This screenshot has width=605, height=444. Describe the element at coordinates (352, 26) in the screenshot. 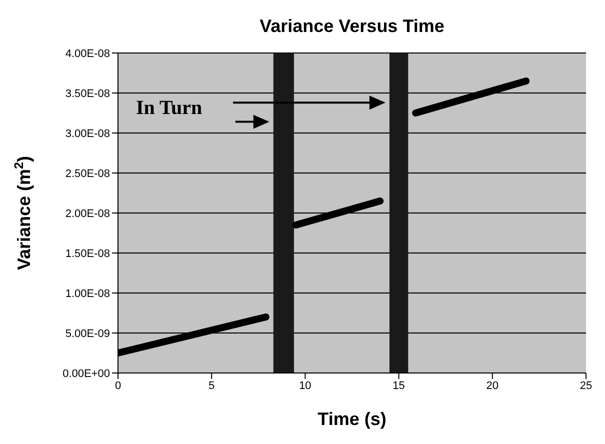

I see `chart-title: Variance Versus Time` at that location.